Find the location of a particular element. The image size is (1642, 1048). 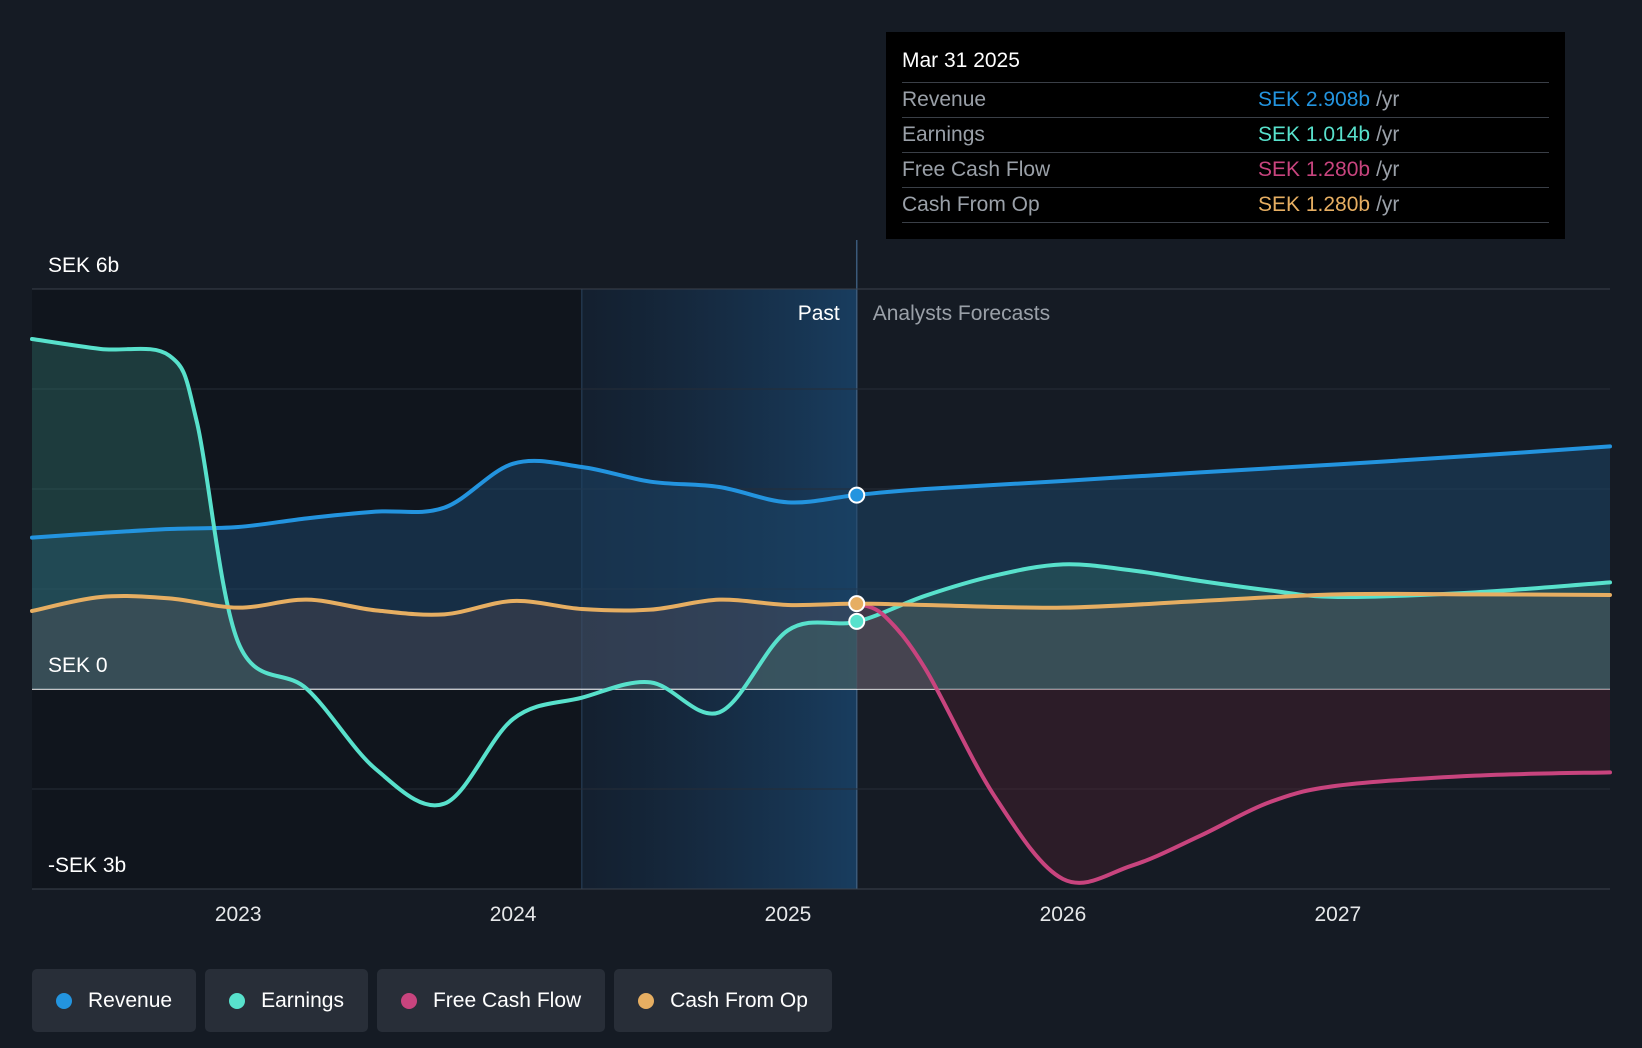

free-cash-flow-area-negative is located at coordinates (1233, 786).